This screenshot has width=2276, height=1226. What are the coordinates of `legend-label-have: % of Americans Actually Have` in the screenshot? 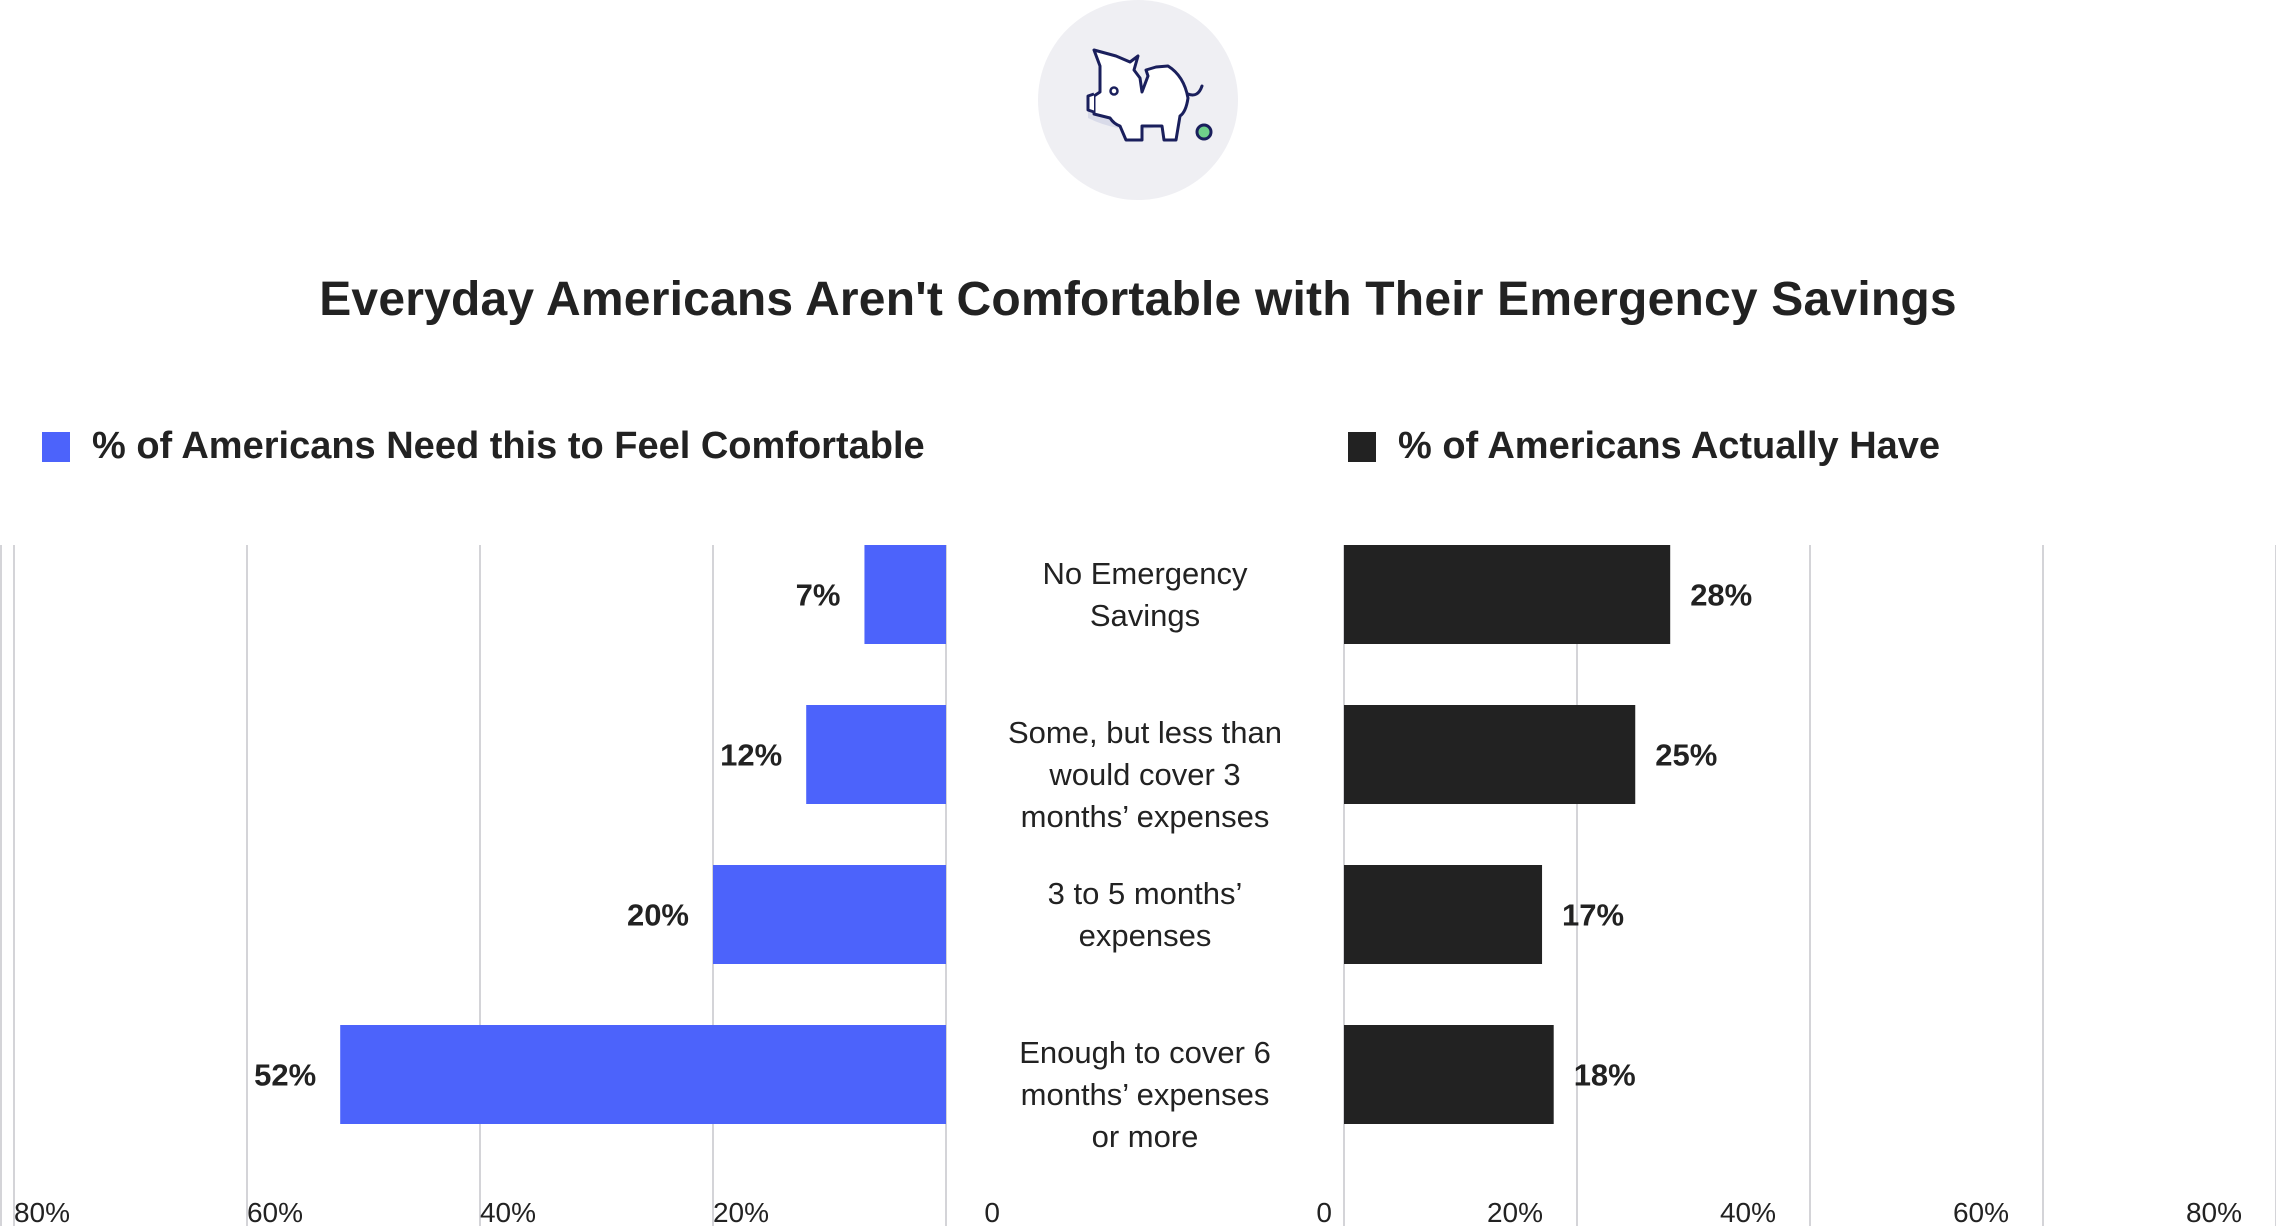 It's located at (1669, 446).